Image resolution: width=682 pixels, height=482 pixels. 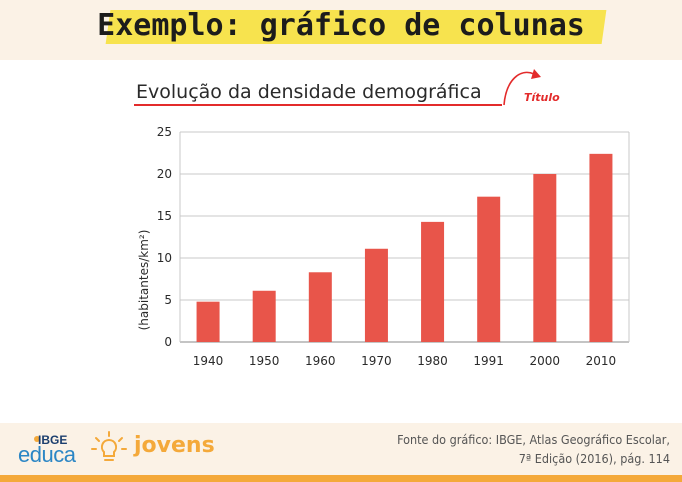 I want to click on page-title: Exemplo: gráfico de colunas, so click(x=341, y=25).